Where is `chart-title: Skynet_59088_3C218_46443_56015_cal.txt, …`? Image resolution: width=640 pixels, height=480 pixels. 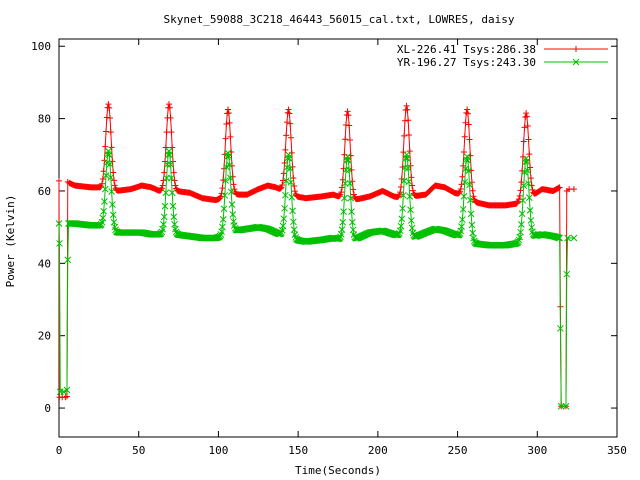
chart-title: Skynet_59088_3C218_46443_56015_cal.txt, … is located at coordinates (339, 19).